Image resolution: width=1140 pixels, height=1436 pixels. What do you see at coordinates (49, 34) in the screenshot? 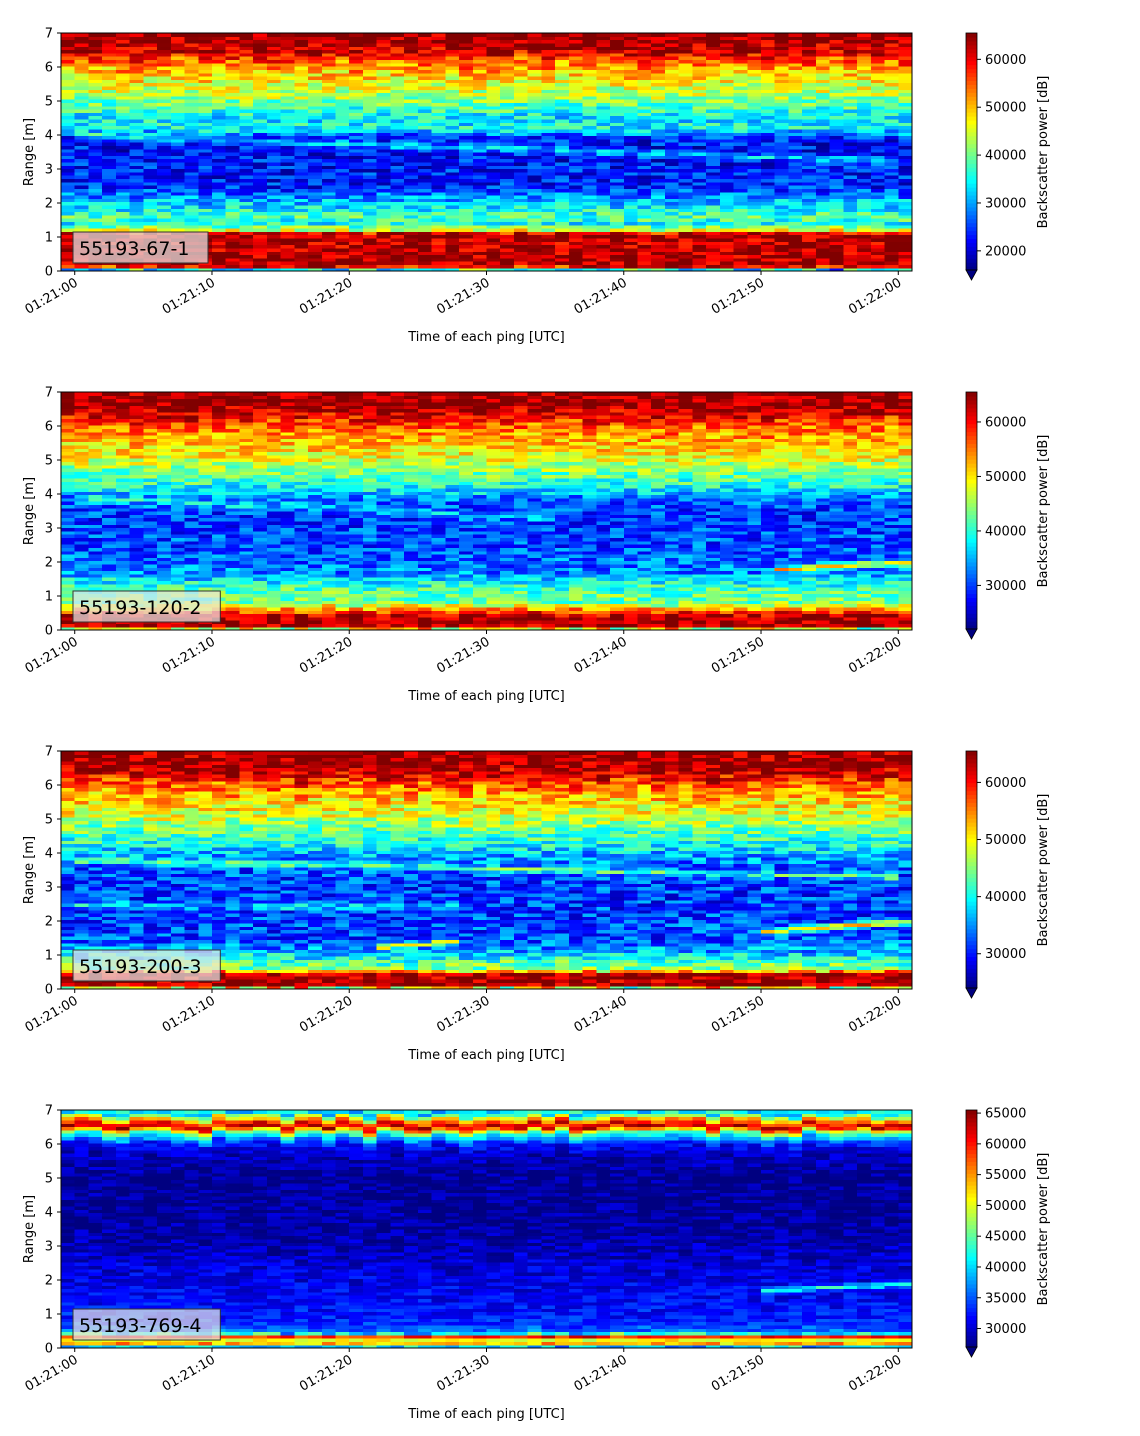
I see `y-tick-label: 7` at bounding box center [49, 34].